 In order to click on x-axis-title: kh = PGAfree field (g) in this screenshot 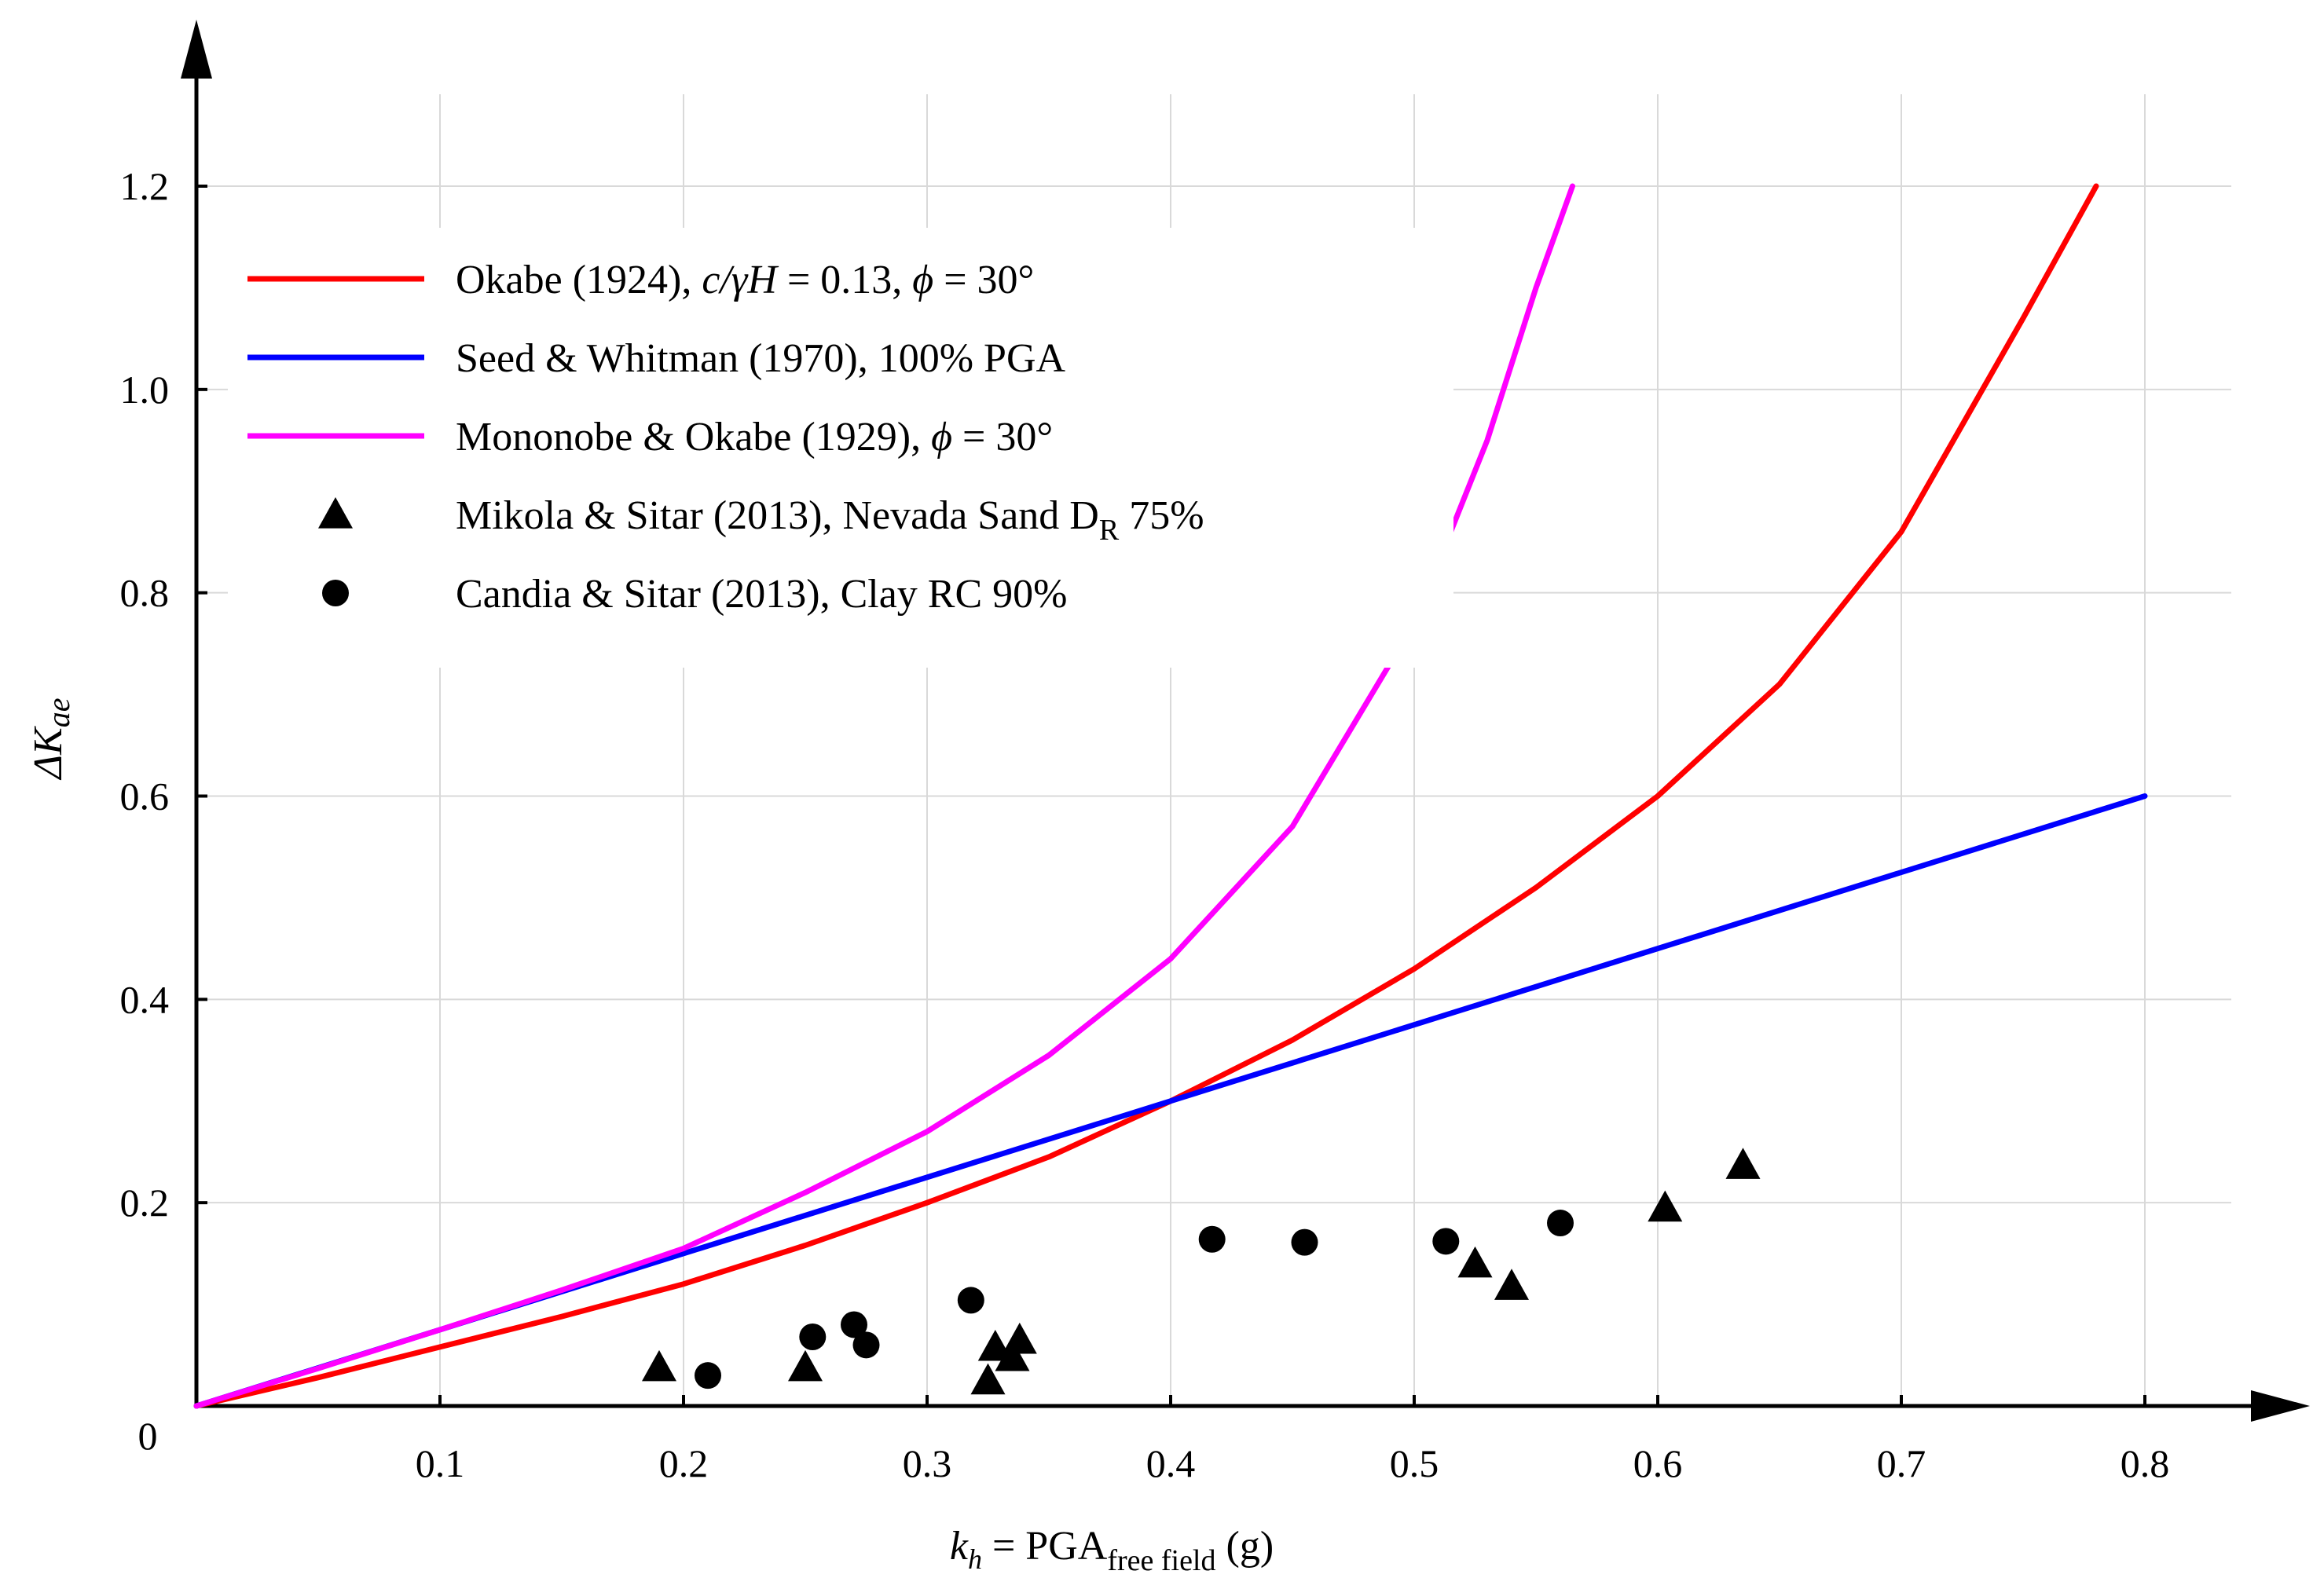, I will do `click(1112, 1551)`.